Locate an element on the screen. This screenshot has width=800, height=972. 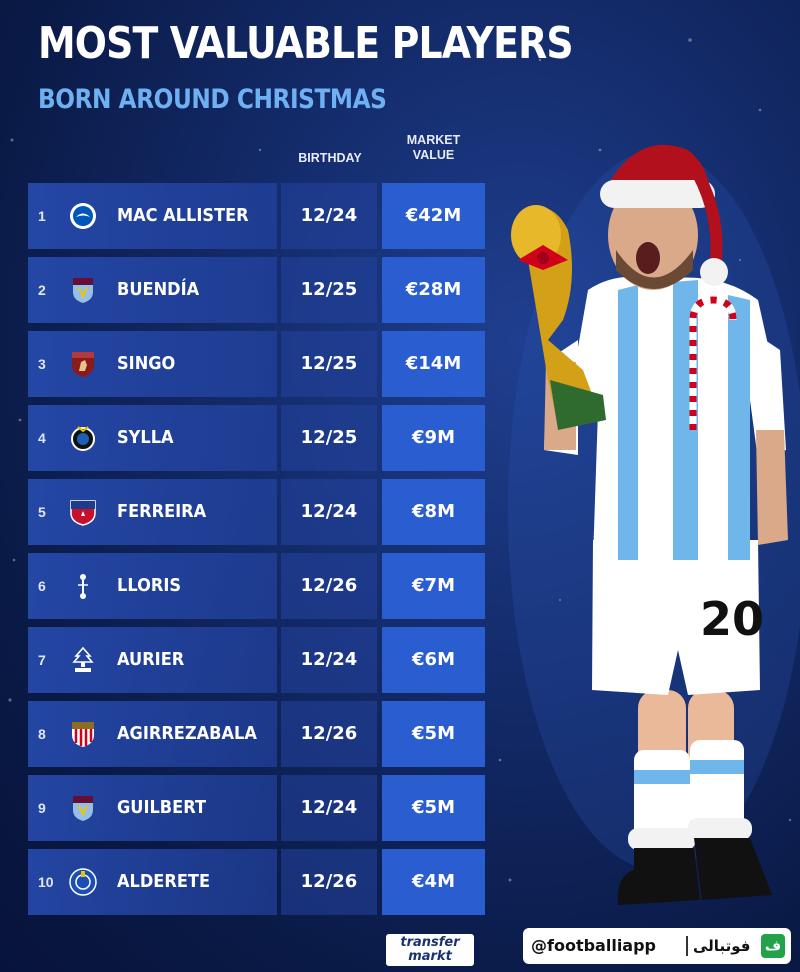
table-row: 6 LLORIS 12/26 €7M is located at coordinates (256, 586).